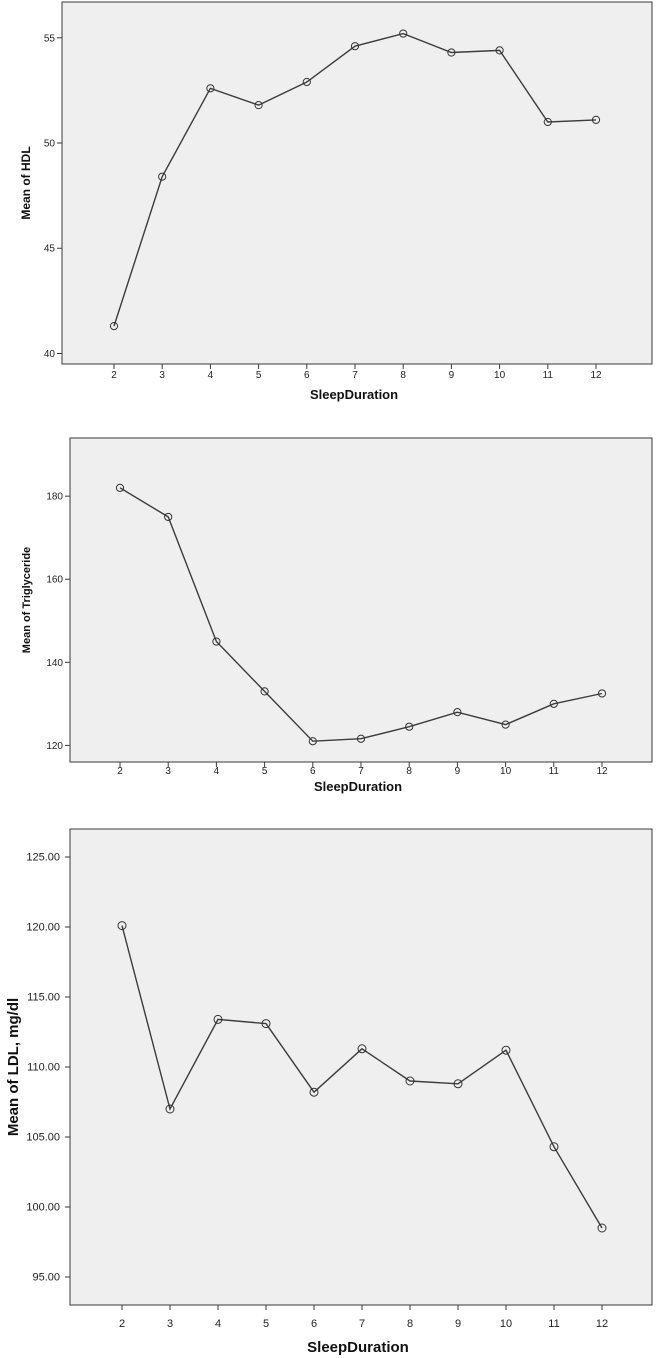  I want to click on y-tick-label: 180, so click(54, 497).